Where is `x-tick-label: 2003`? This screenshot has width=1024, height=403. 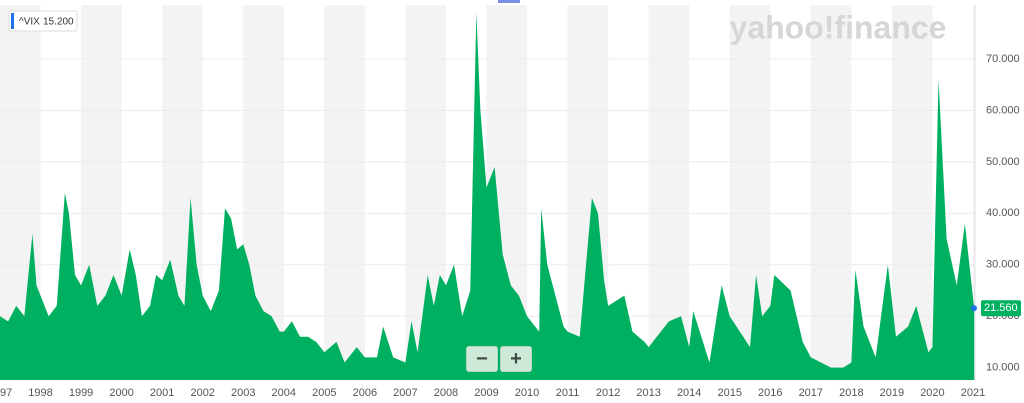 x-tick-label: 2003 is located at coordinates (243, 393).